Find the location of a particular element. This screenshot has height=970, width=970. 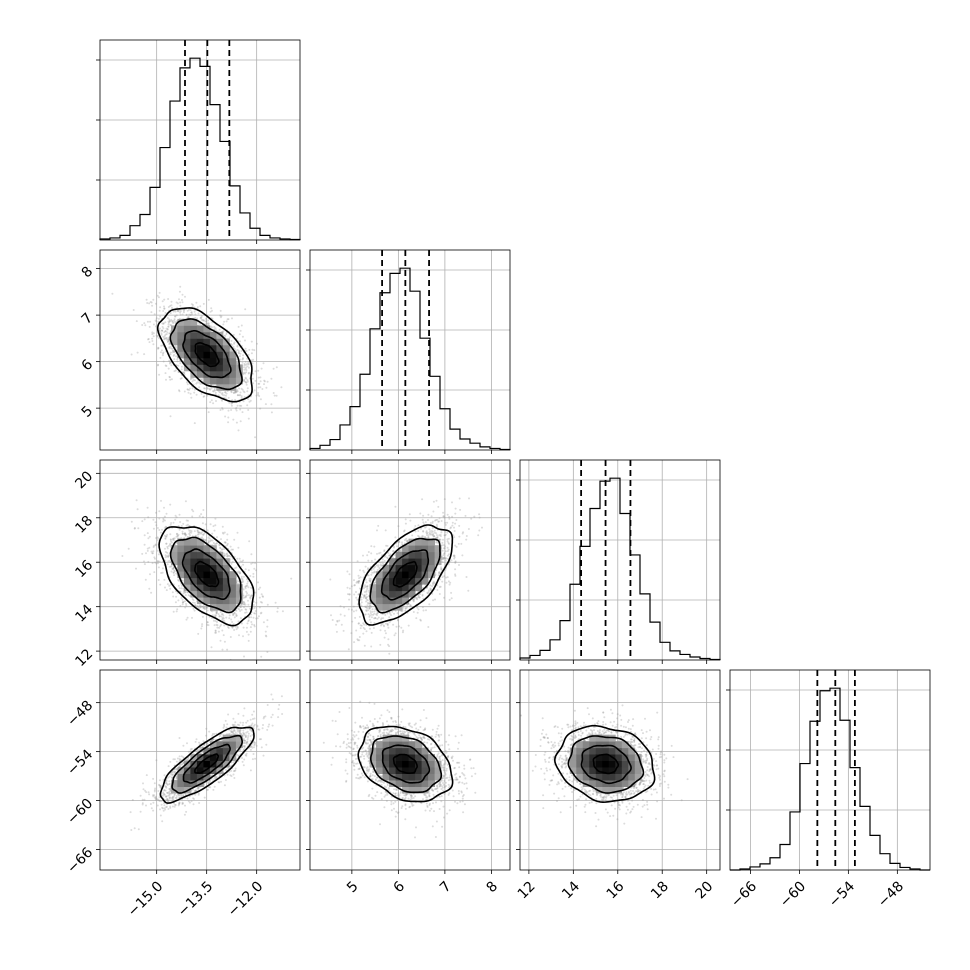

histogram-p2 is located at coordinates (410, 359).